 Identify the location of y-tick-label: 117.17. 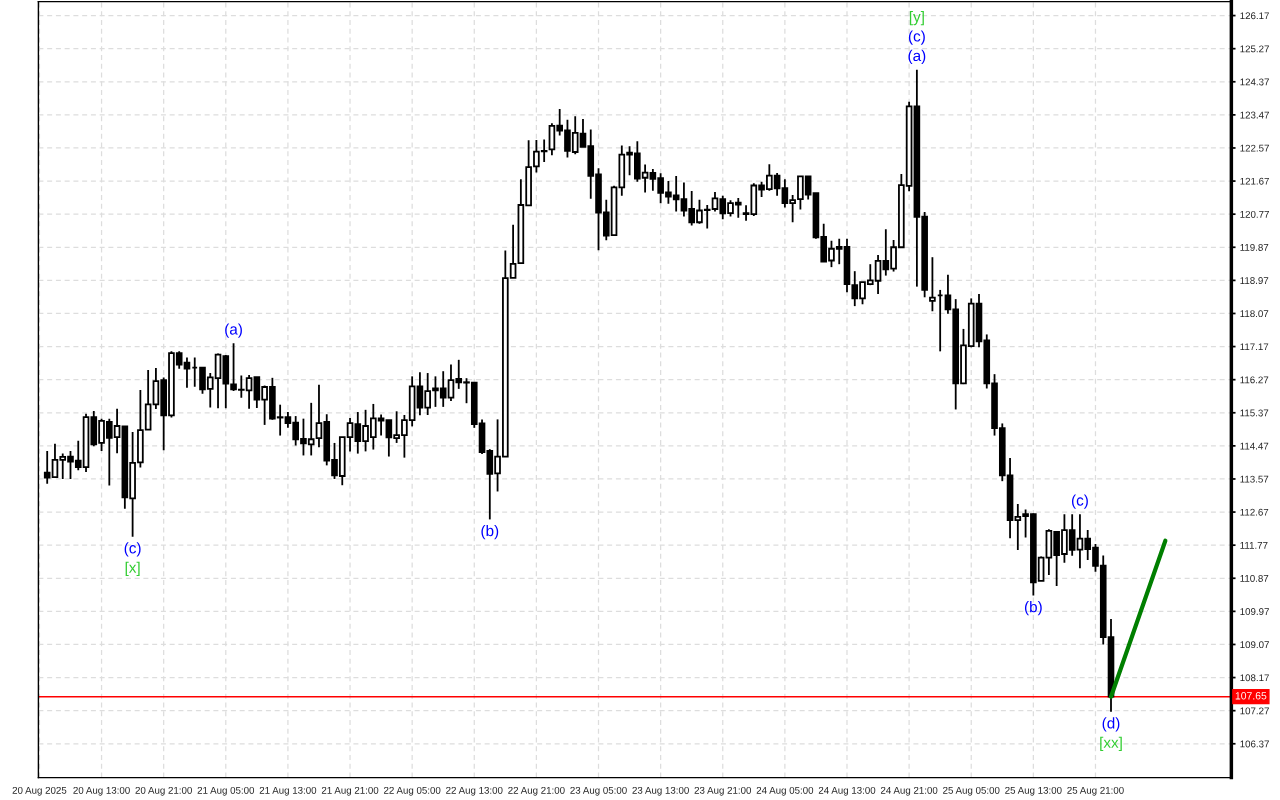
(1254, 347).